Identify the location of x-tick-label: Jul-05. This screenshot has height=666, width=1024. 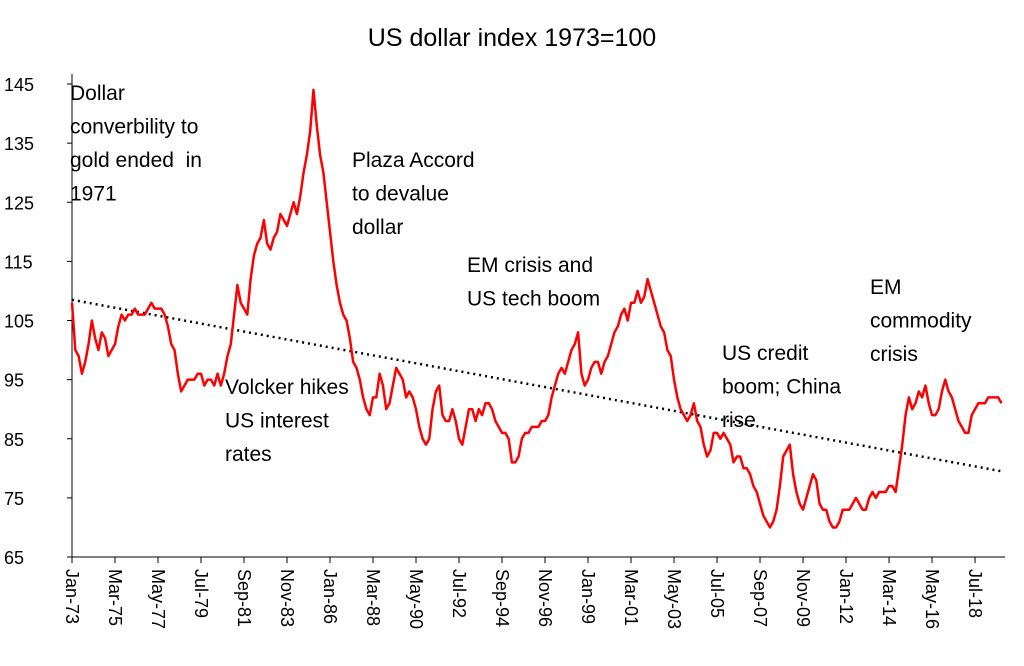
(717, 593).